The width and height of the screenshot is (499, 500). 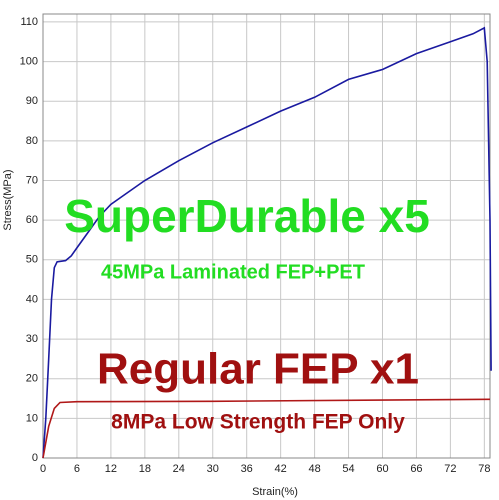 I want to click on y-tick-label: 30, so click(x=32, y=339).